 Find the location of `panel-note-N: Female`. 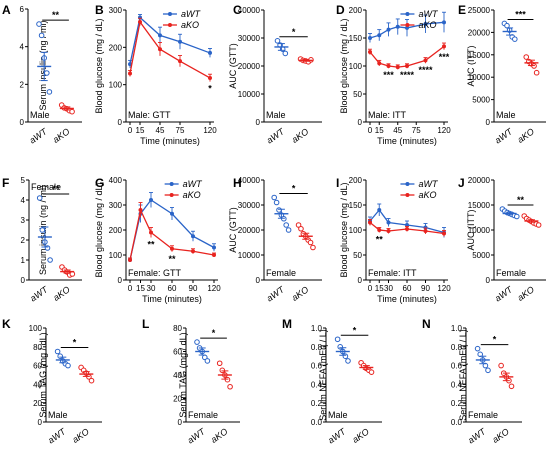

panel-note-N: Female is located at coordinates (483, 415).